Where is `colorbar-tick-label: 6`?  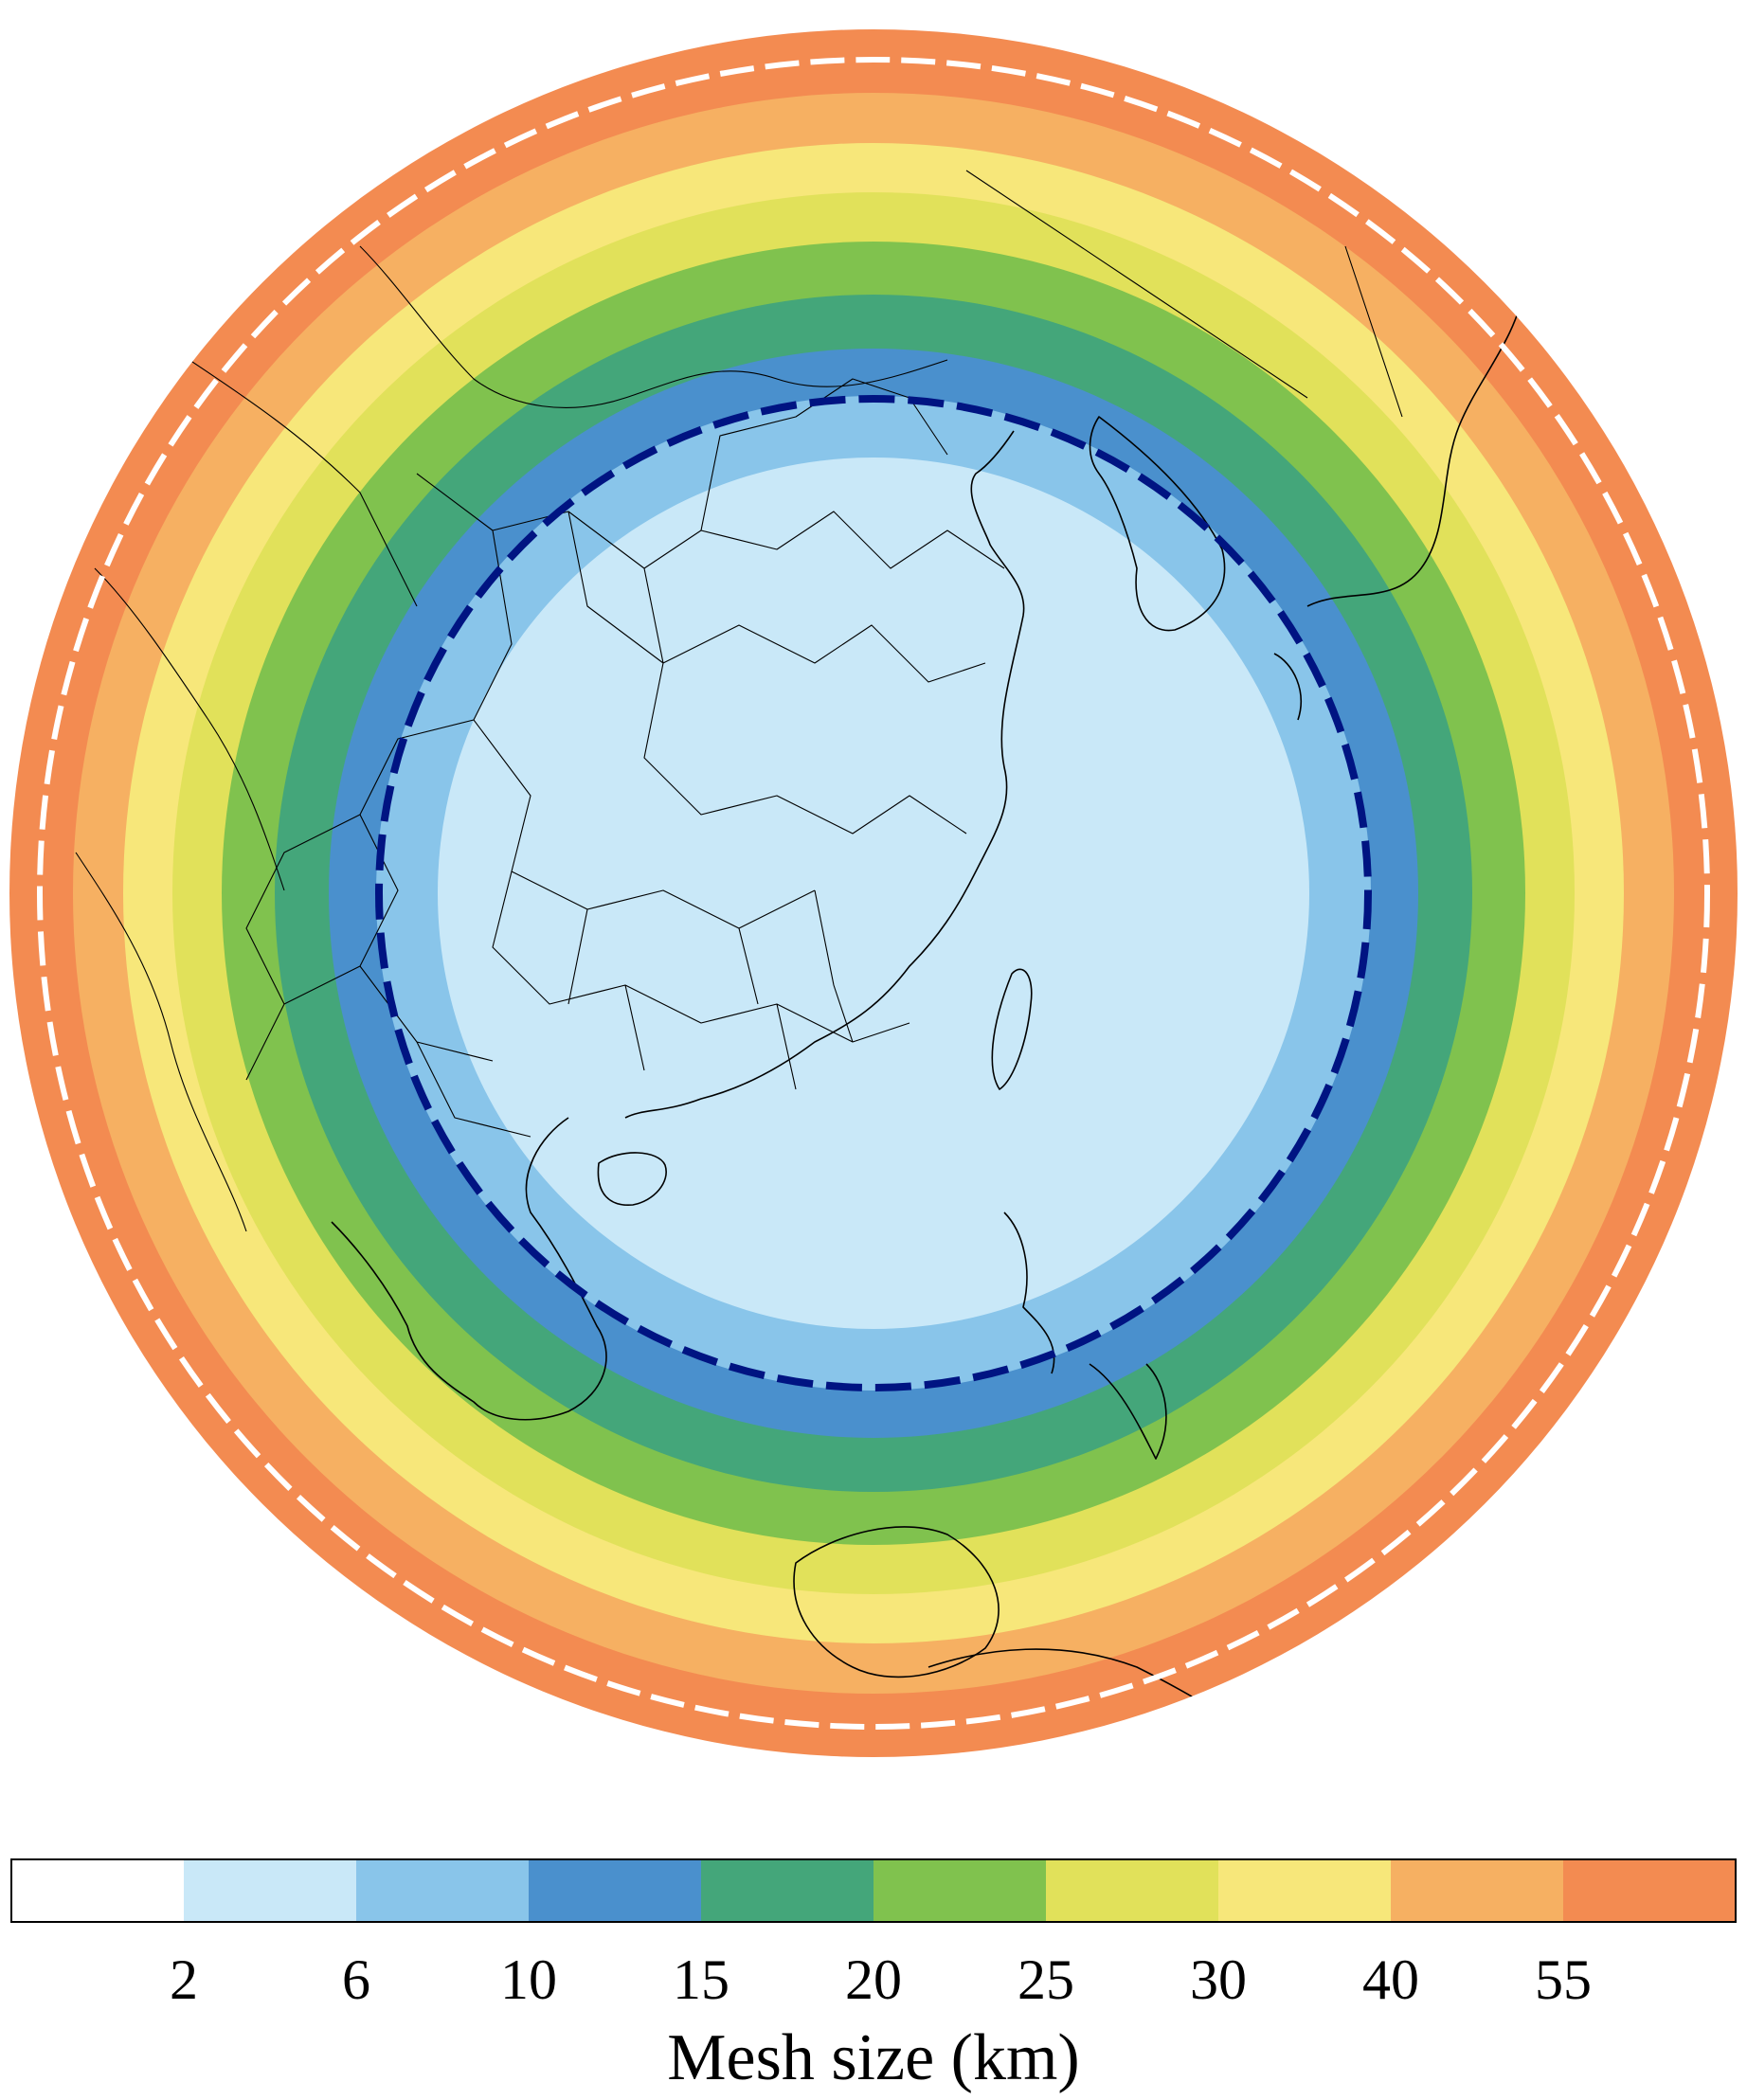 colorbar-tick-label: 6 is located at coordinates (356, 1979).